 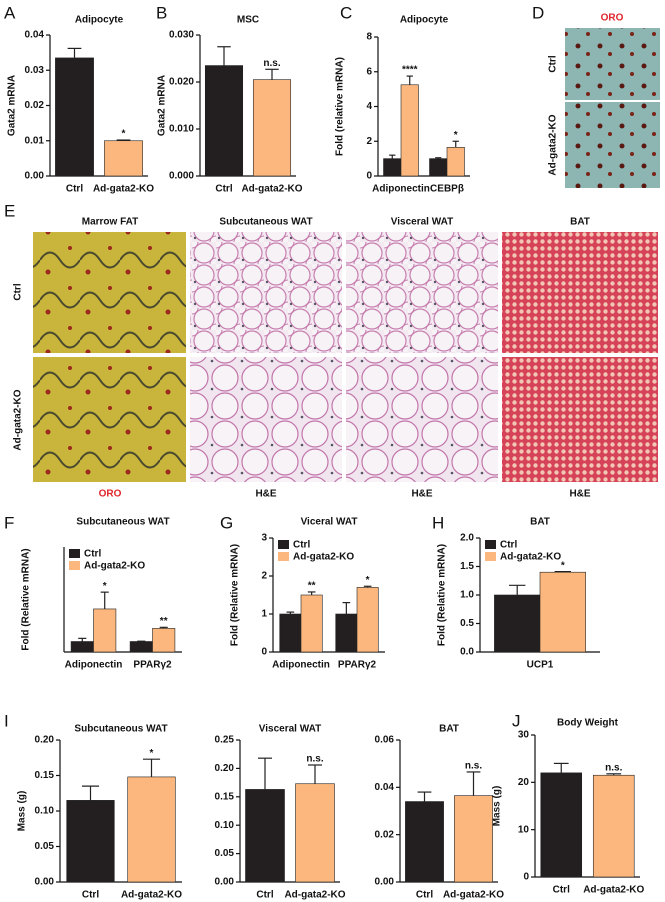 What do you see at coordinates (264, 614) in the screenshot?
I see `y-tick-label: 1` at bounding box center [264, 614].